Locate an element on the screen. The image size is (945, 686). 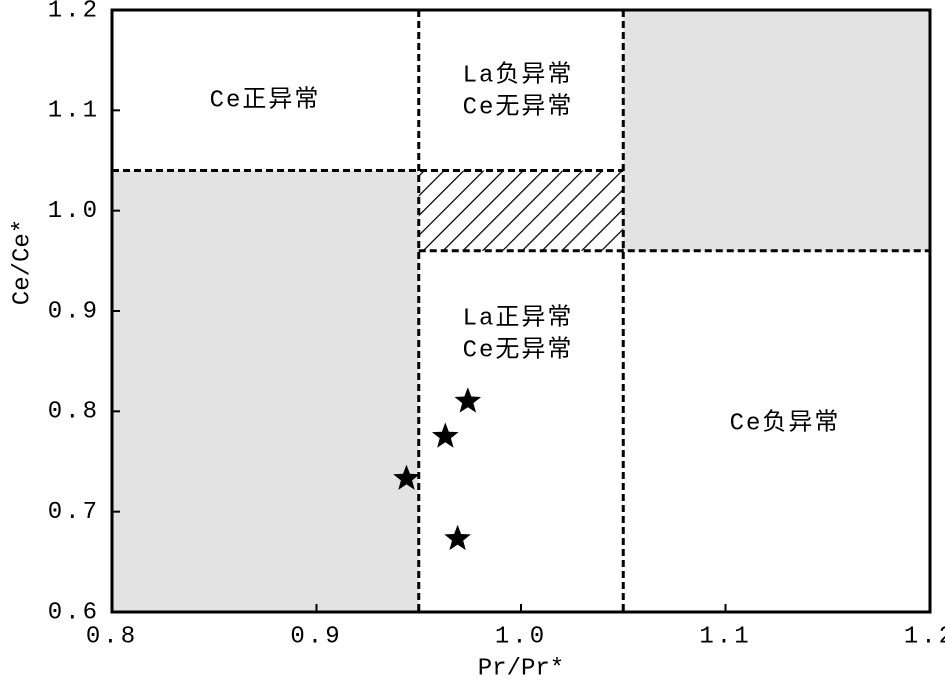
y-axis-label: Ce/Ce* is located at coordinates (22, 262).